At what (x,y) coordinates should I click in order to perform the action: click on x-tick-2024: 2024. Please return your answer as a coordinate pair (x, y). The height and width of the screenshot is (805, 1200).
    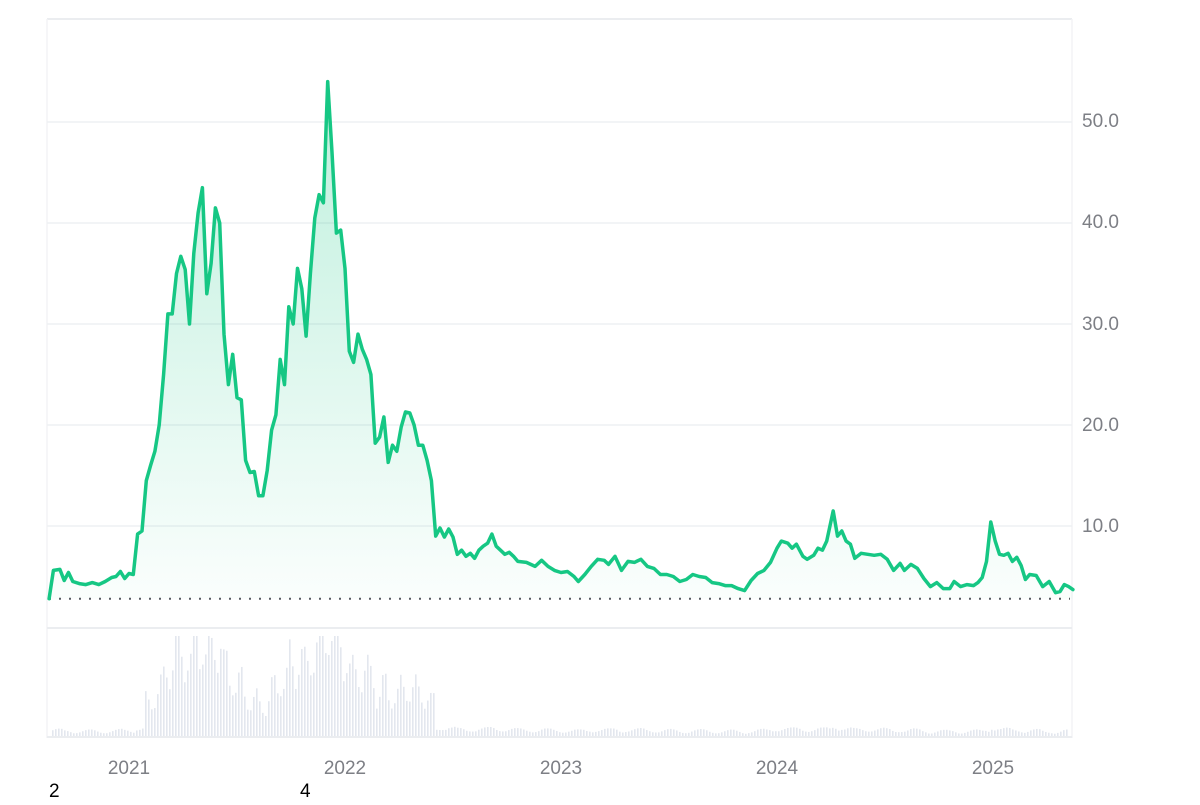
    Looking at the image, I should click on (777, 768).